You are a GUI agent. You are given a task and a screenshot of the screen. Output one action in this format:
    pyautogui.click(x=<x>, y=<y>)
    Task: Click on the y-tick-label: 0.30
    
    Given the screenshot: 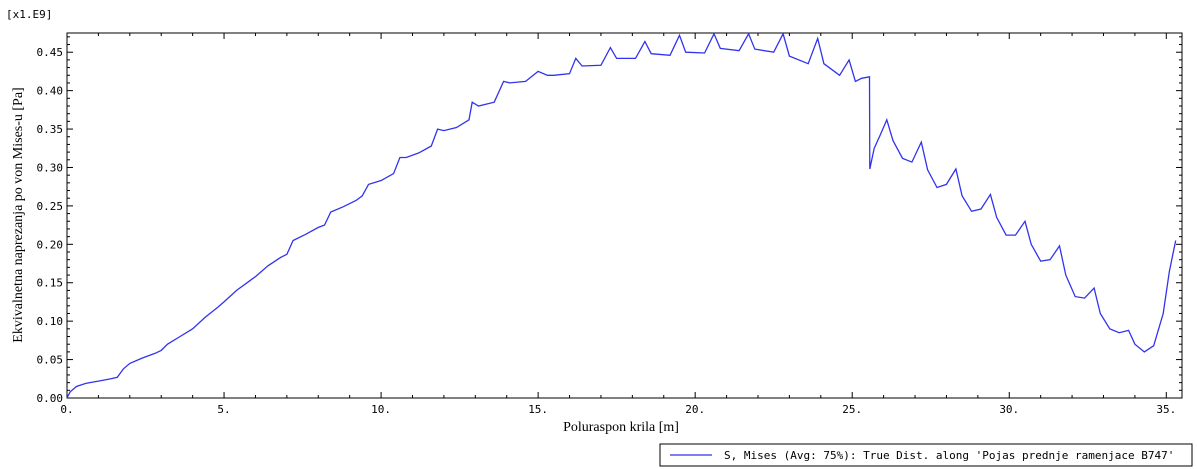 What is the action you would take?
    pyautogui.click(x=50, y=167)
    